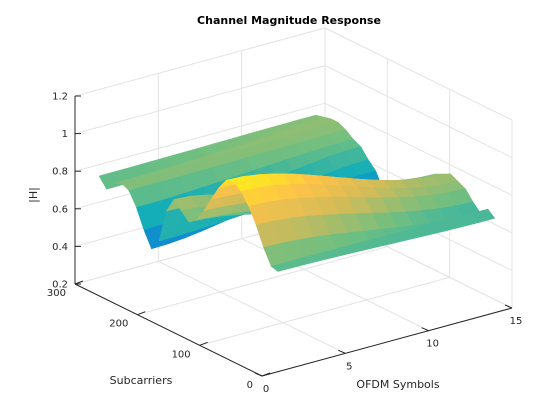 Image resolution: width=560 pixels, height=420 pixels. What do you see at coordinates (33, 195) in the screenshot?
I see `z-axis-title: |H|` at bounding box center [33, 195].